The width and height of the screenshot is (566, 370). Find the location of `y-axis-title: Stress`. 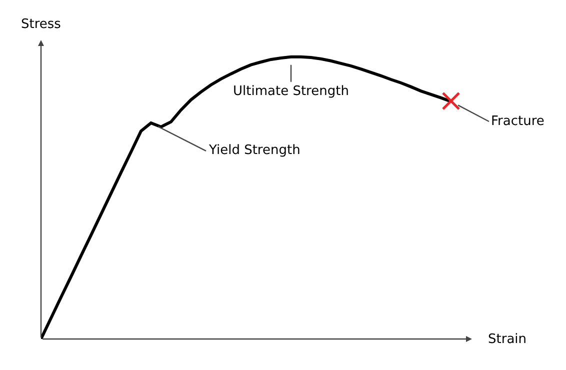

y-axis-title: Stress is located at coordinates (41, 24).